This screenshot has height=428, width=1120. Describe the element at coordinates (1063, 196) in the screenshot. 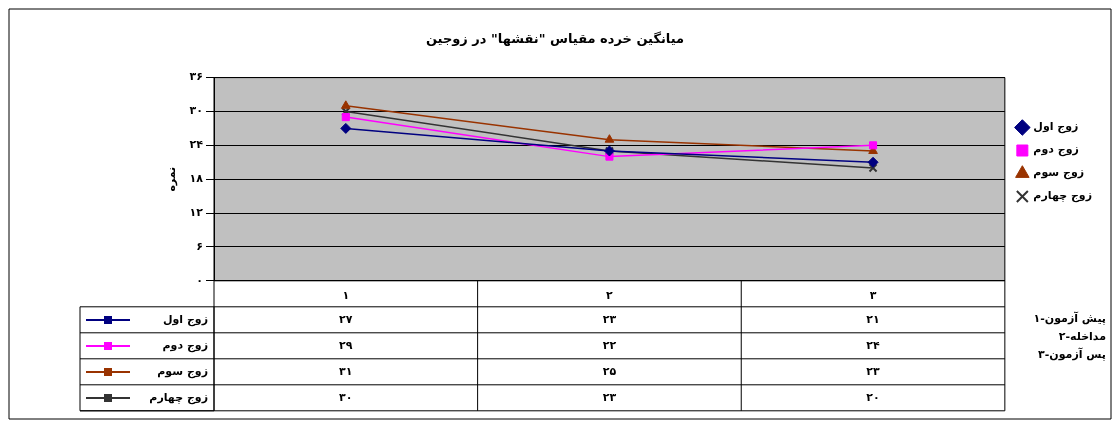

I see `legend-label: زوج چهارم` at that location.